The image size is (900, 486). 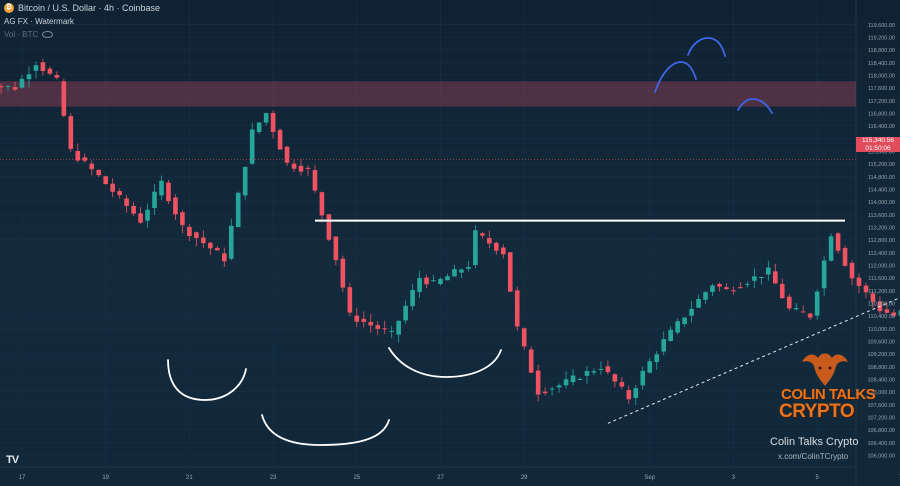 What do you see at coordinates (825, 369) in the screenshot?
I see `bull-logo-icon` at bounding box center [825, 369].